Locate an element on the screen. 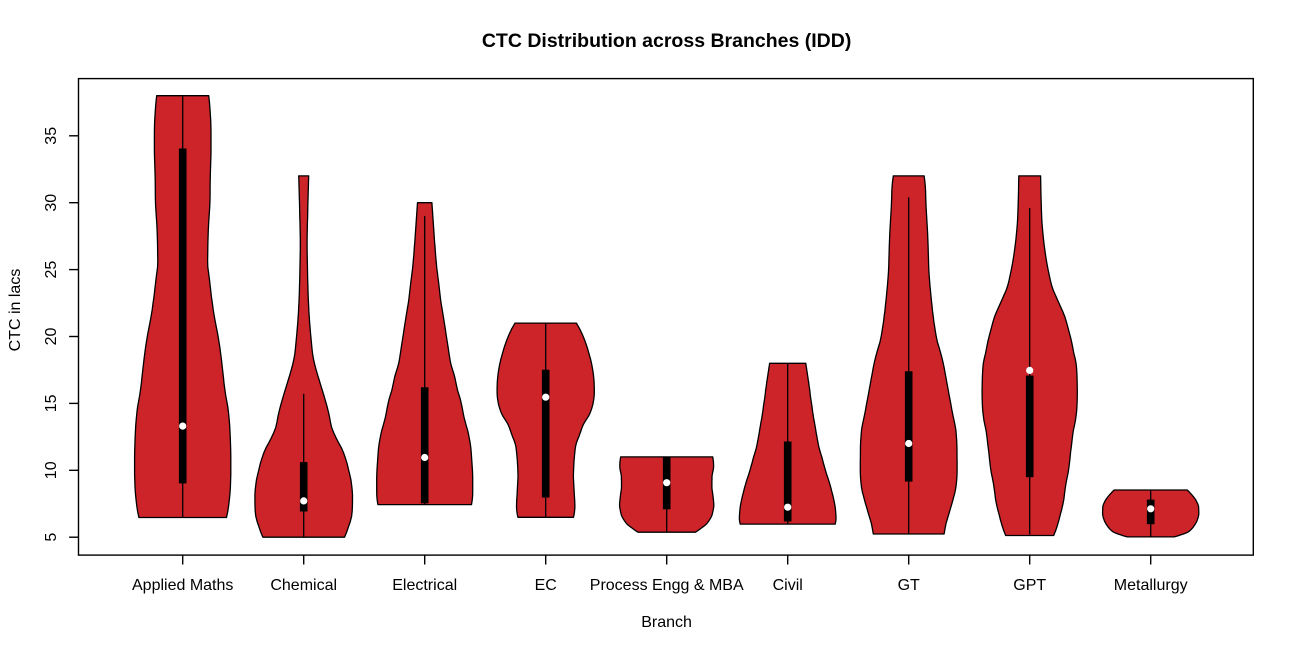  svg-text: 10 is located at coordinates (51, 470).